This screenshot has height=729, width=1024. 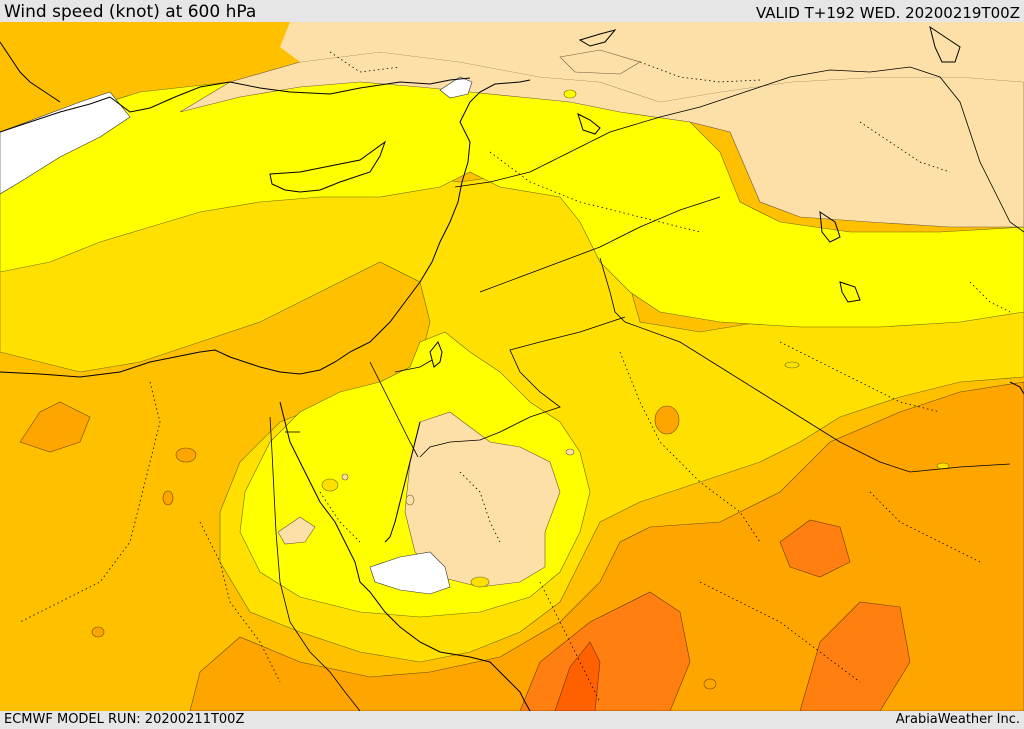 I want to click on fill-strong-pocket-west, so click(x=55, y=427).